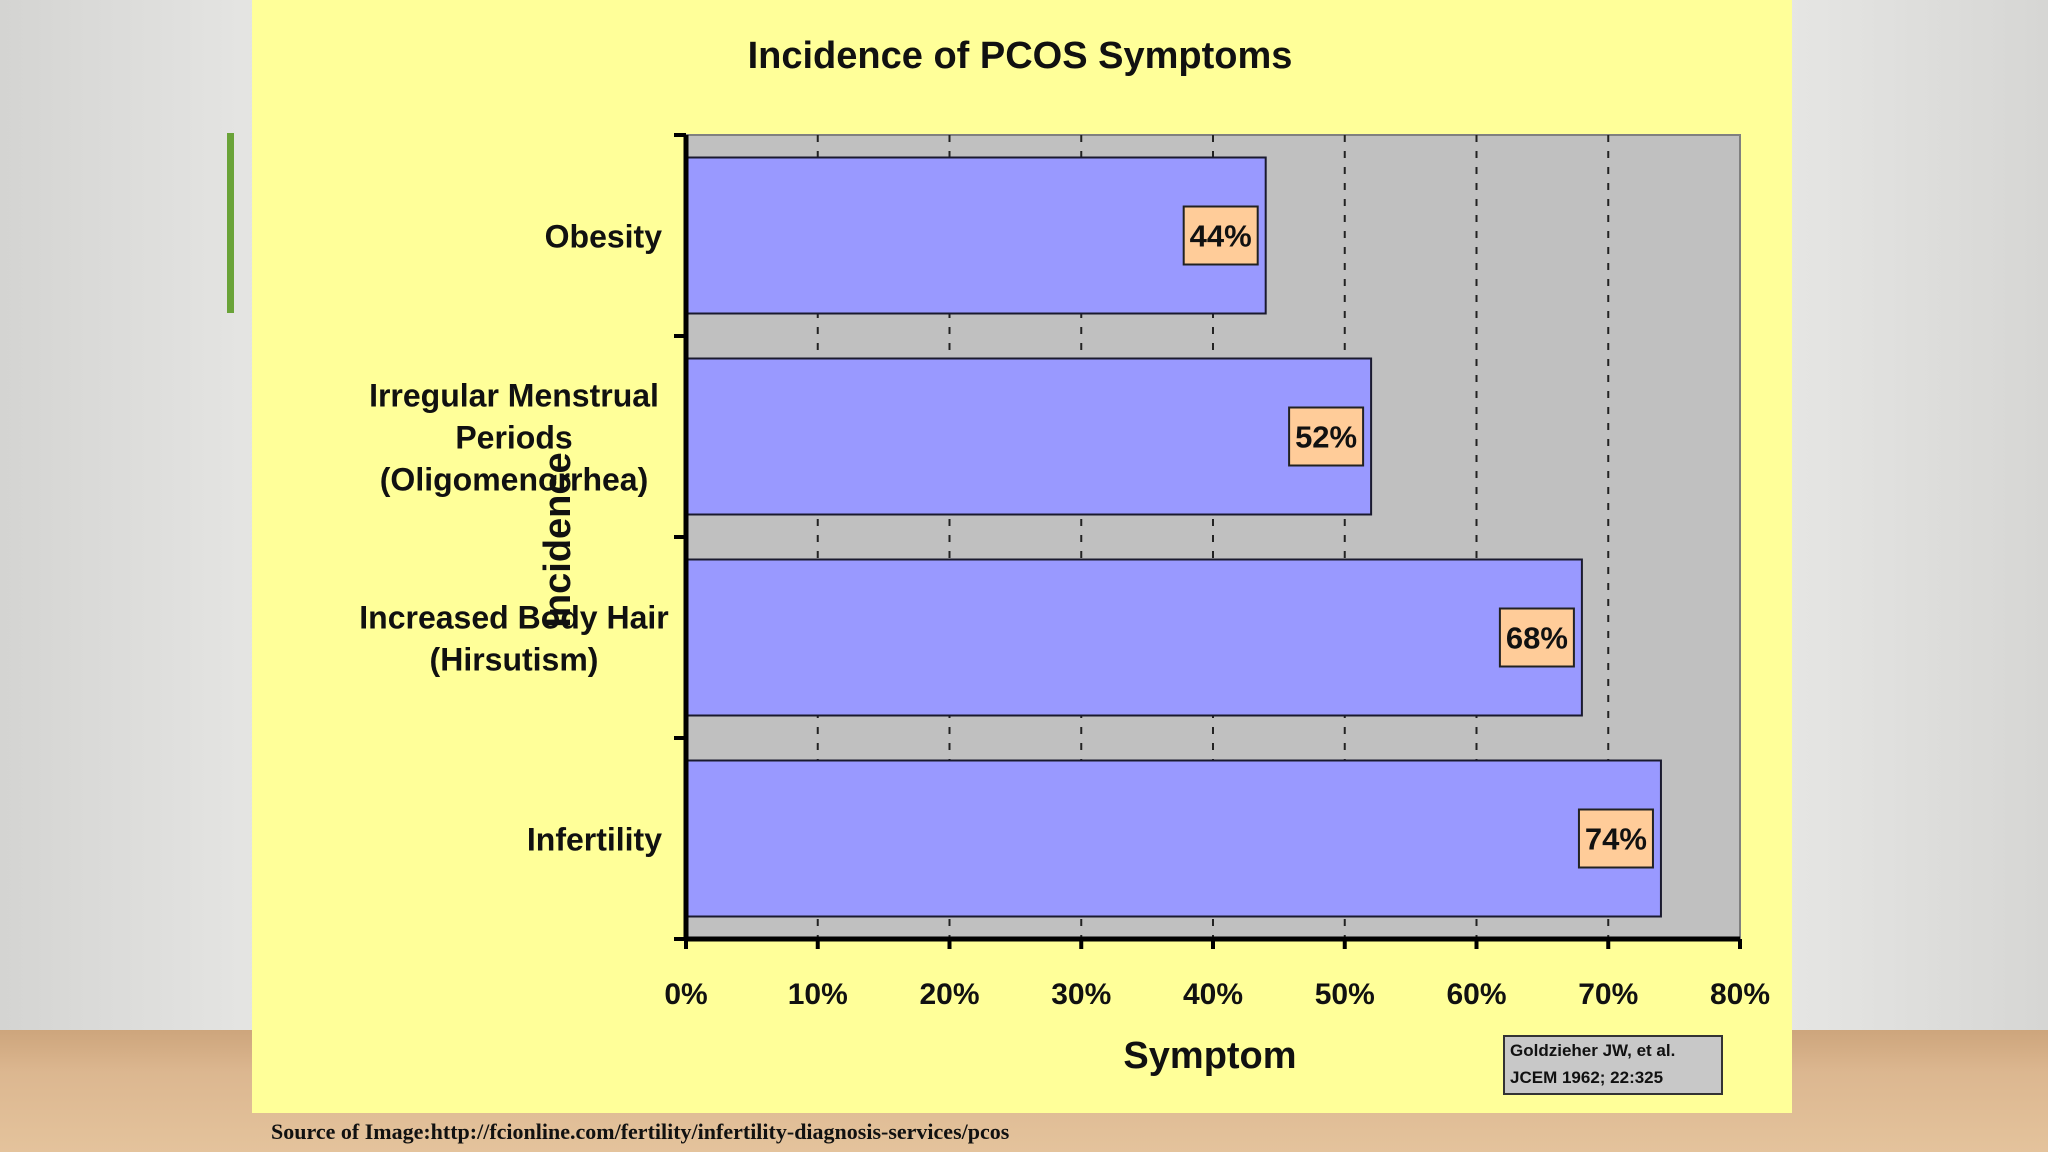  I want to click on x-tick-label: 0%, so click(685, 994).